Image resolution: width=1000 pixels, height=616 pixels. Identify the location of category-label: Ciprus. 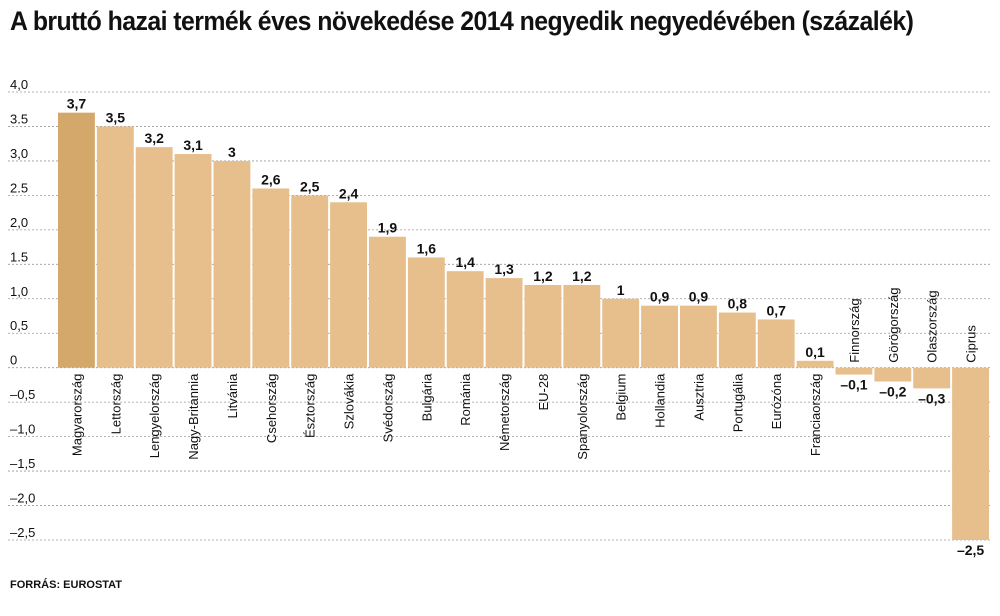
(971, 344).